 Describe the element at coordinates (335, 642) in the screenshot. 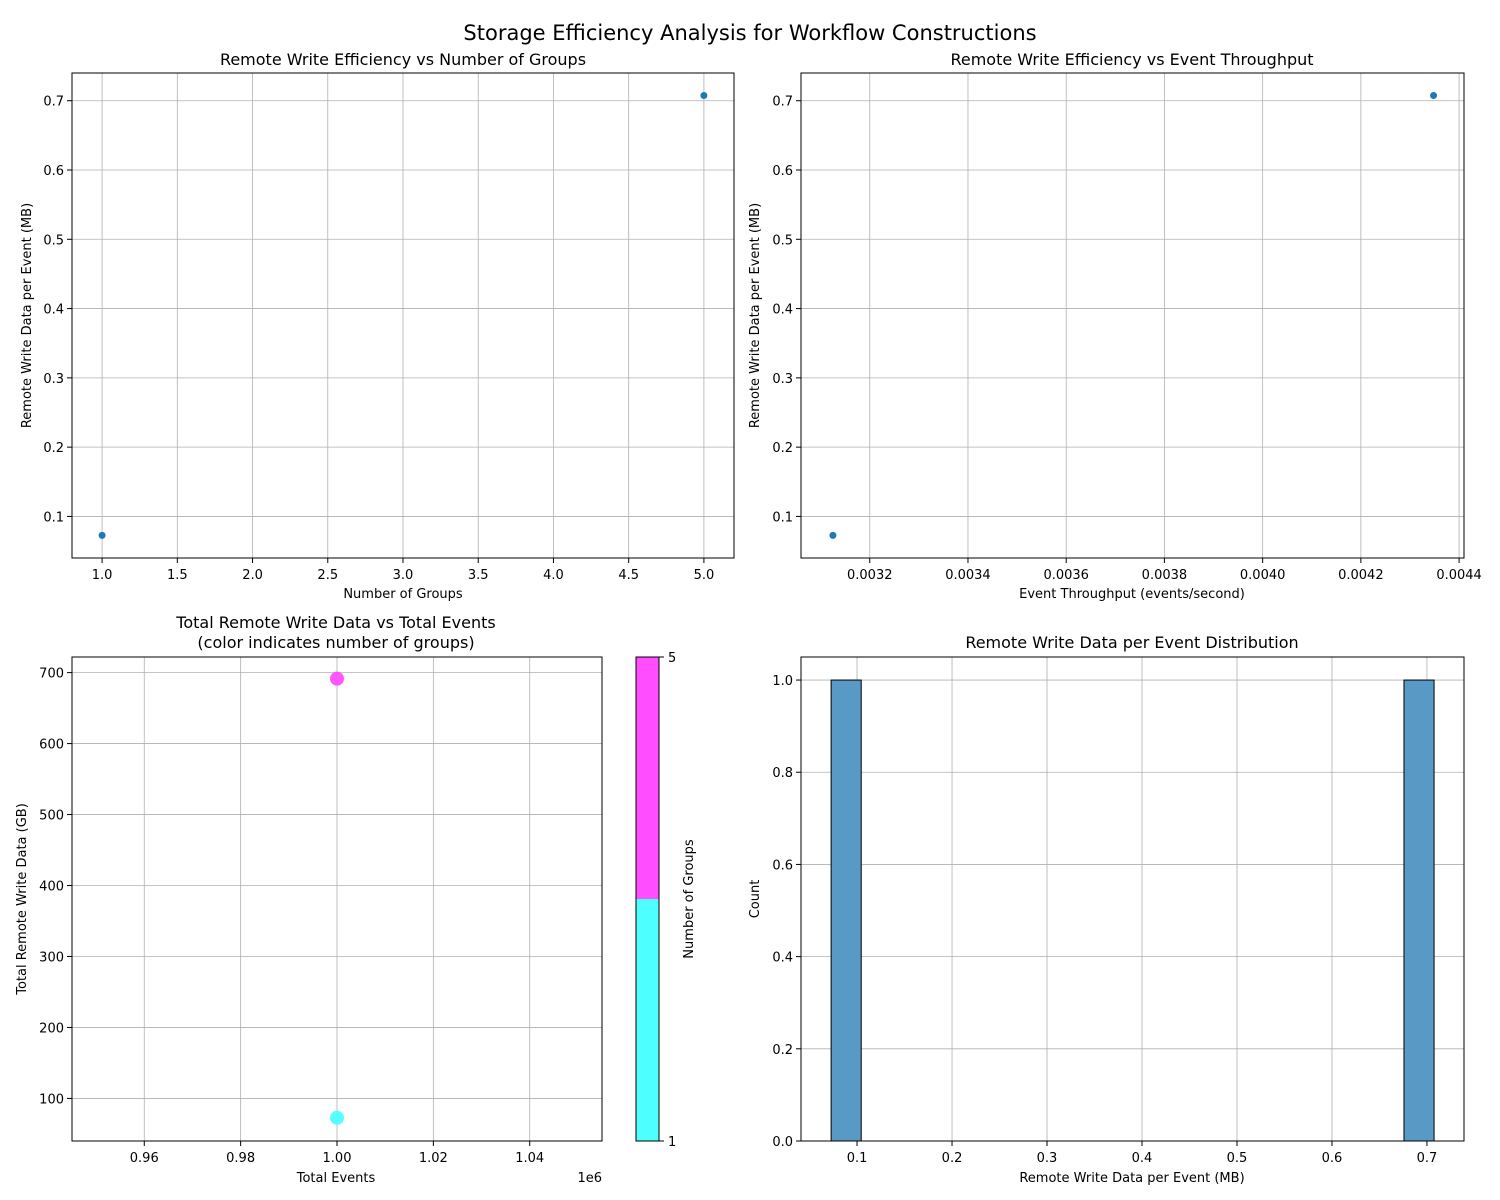

I see `panel-total-title-line: (color indicates number of groups)` at that location.